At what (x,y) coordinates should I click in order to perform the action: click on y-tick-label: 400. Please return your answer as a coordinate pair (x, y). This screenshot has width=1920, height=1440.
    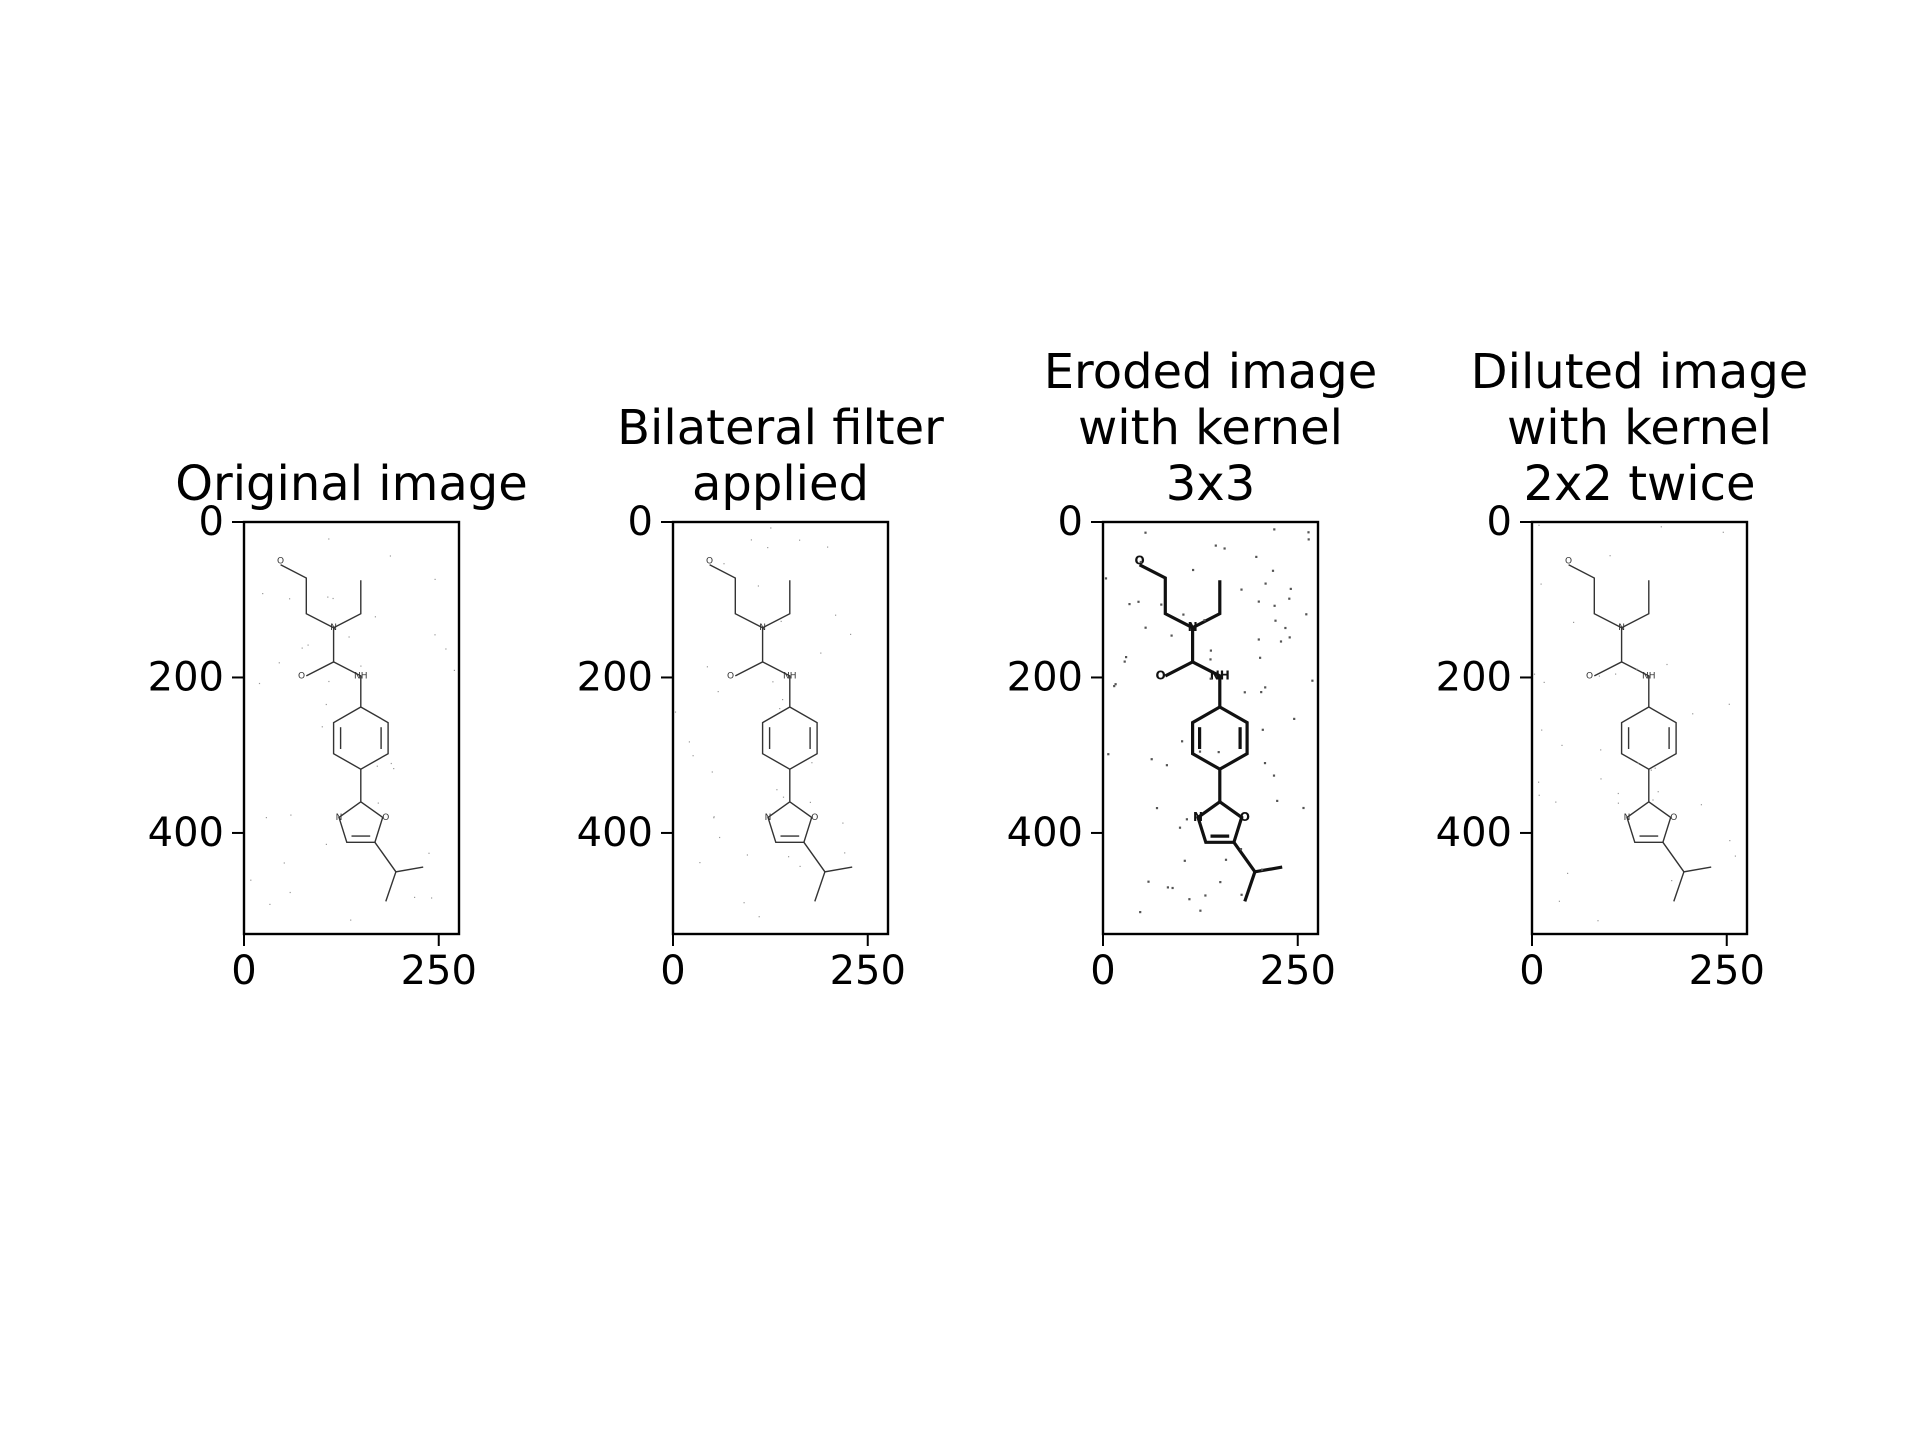
    Looking at the image, I should click on (1045, 833).